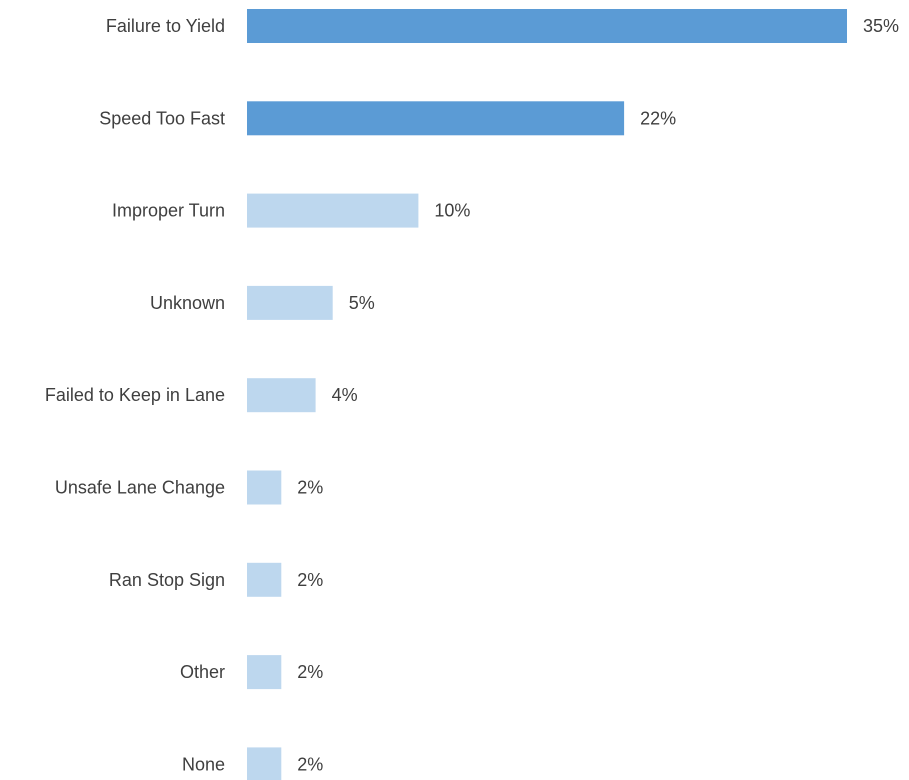 Image resolution: width=909 pixels, height=780 pixels. Describe the element at coordinates (140, 488) in the screenshot. I see `category-label: Unsafe Lane Change` at that location.